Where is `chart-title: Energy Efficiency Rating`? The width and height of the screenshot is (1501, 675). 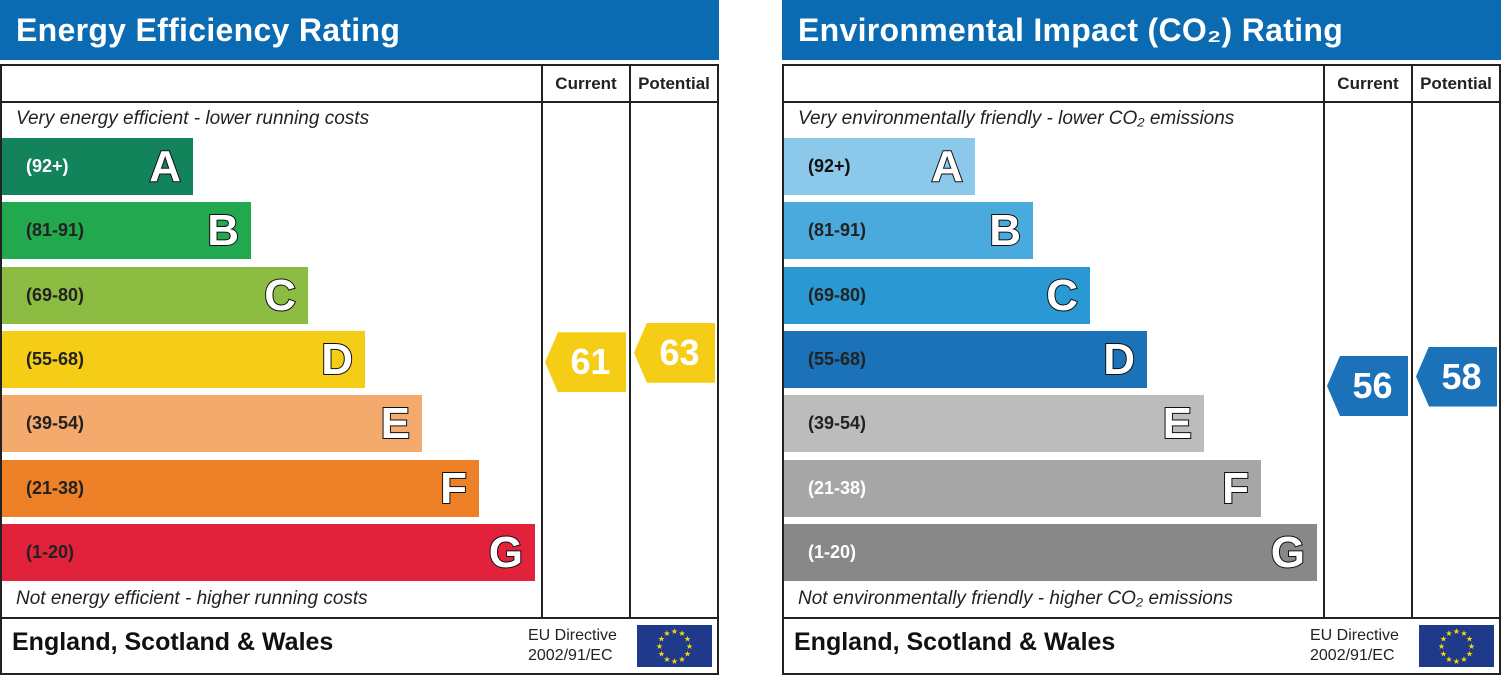
chart-title: Energy Efficiency Rating is located at coordinates (359, 30).